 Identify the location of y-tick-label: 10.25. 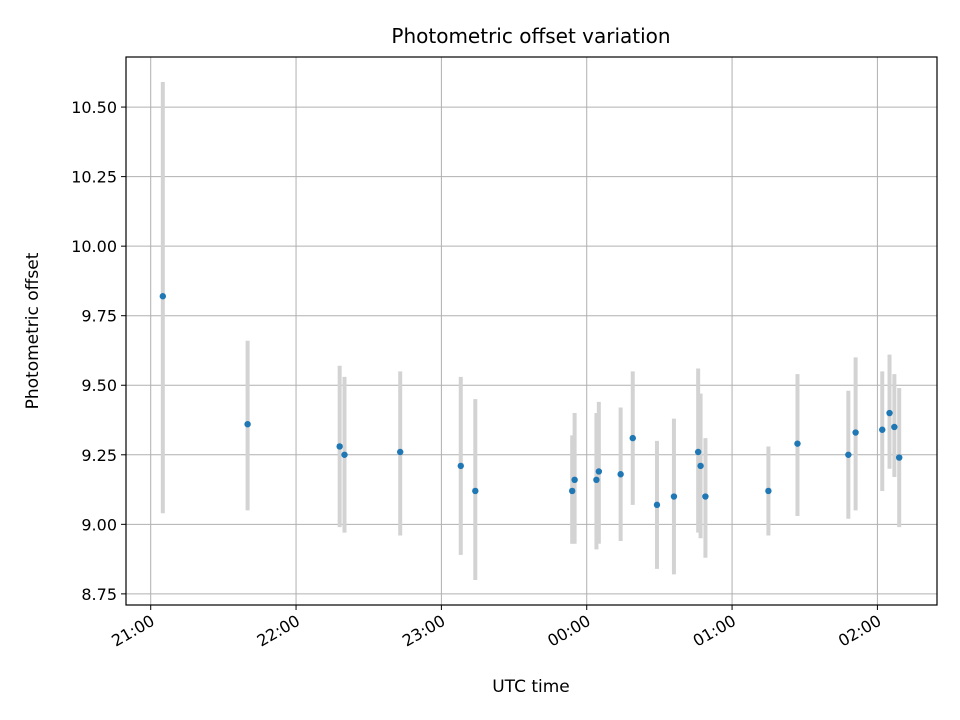
(94, 177).